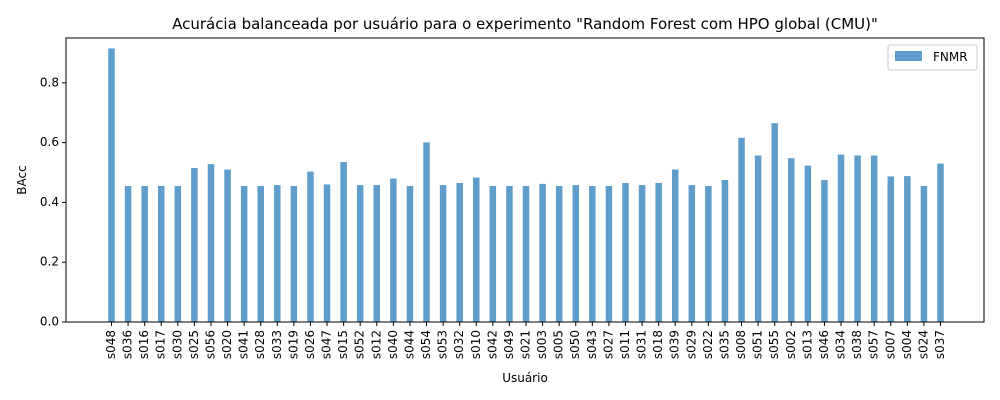  Describe the element at coordinates (493, 253) in the screenshot. I see `bar-s042` at that location.